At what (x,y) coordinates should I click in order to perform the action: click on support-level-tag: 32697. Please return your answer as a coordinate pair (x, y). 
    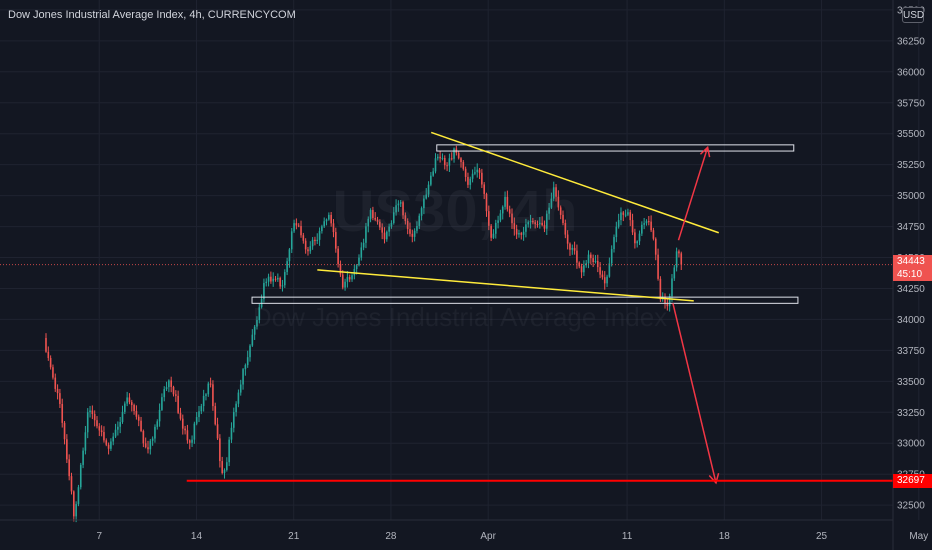
    Looking at the image, I should click on (912, 480).